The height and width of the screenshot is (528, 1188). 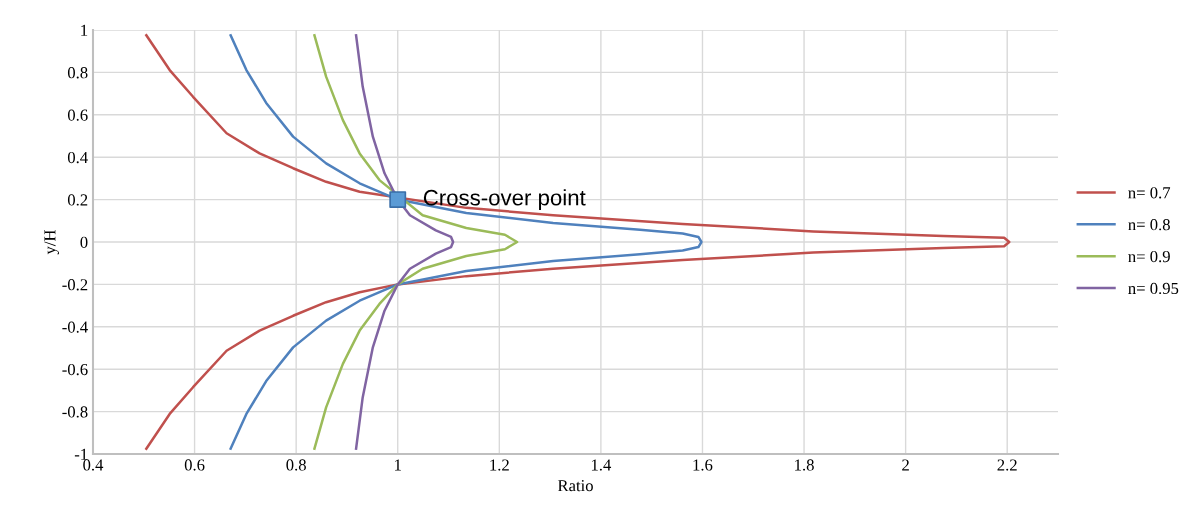 What do you see at coordinates (703, 465) in the screenshot?
I see `x-tick-label: 1.6` at bounding box center [703, 465].